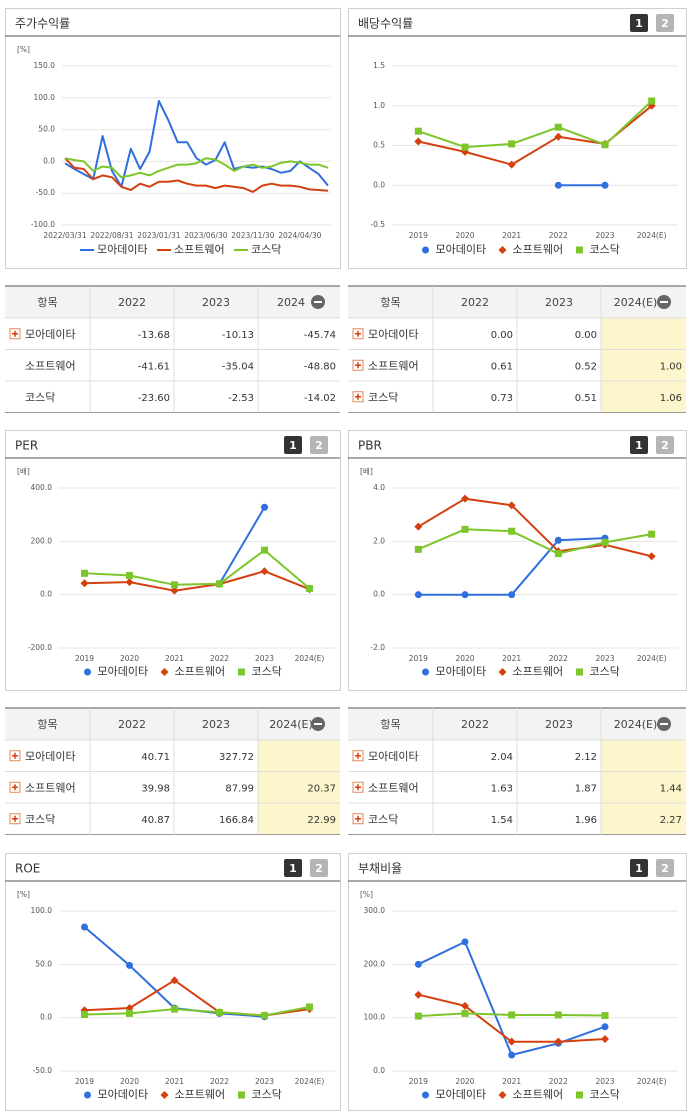  I want to click on y-tick-label: 200.0, so click(42, 540).